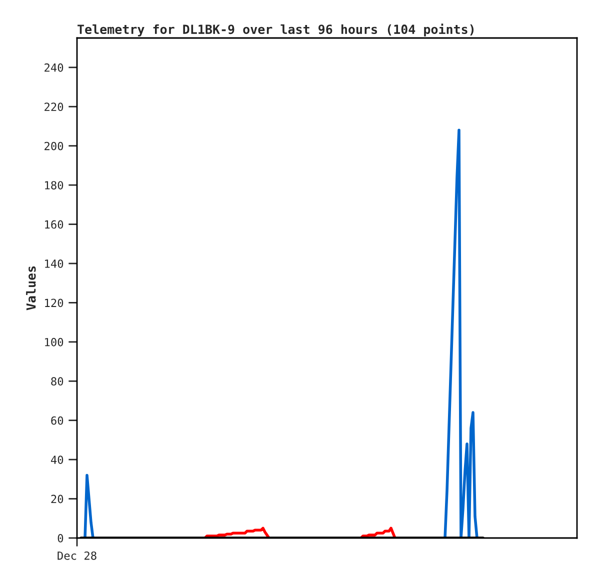 Image resolution: width=597 pixels, height=579 pixels. Describe the element at coordinates (57, 460) in the screenshot. I see `y-tick-label: 40` at that location.